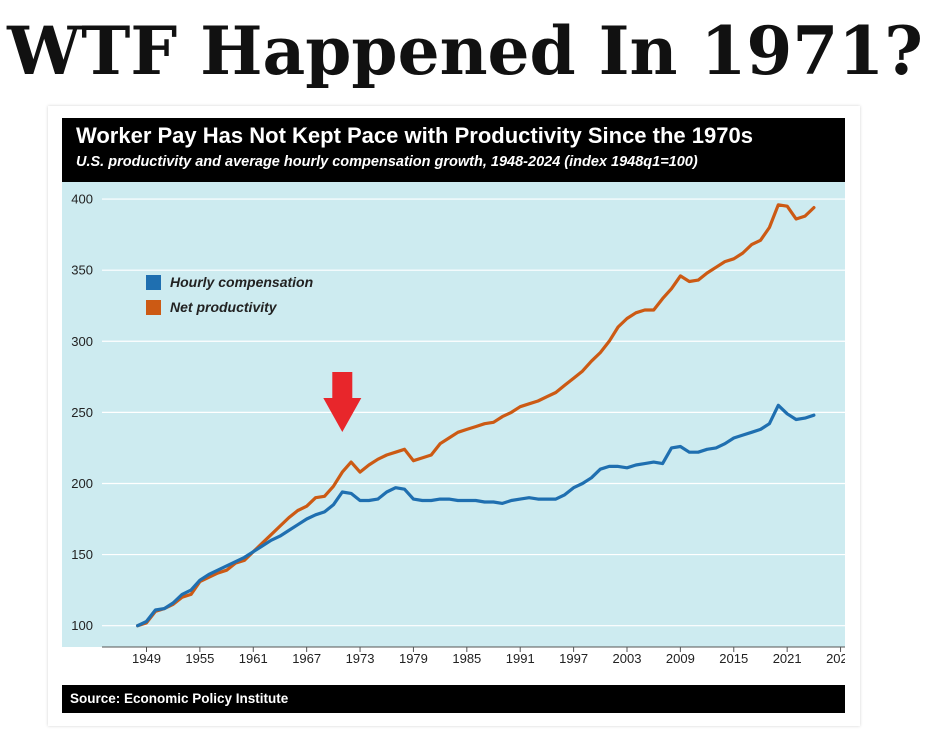 Image resolution: width=930 pixels, height=733 pixels. Describe the element at coordinates (146, 658) in the screenshot. I see `x-tick-label: 1949` at that location.